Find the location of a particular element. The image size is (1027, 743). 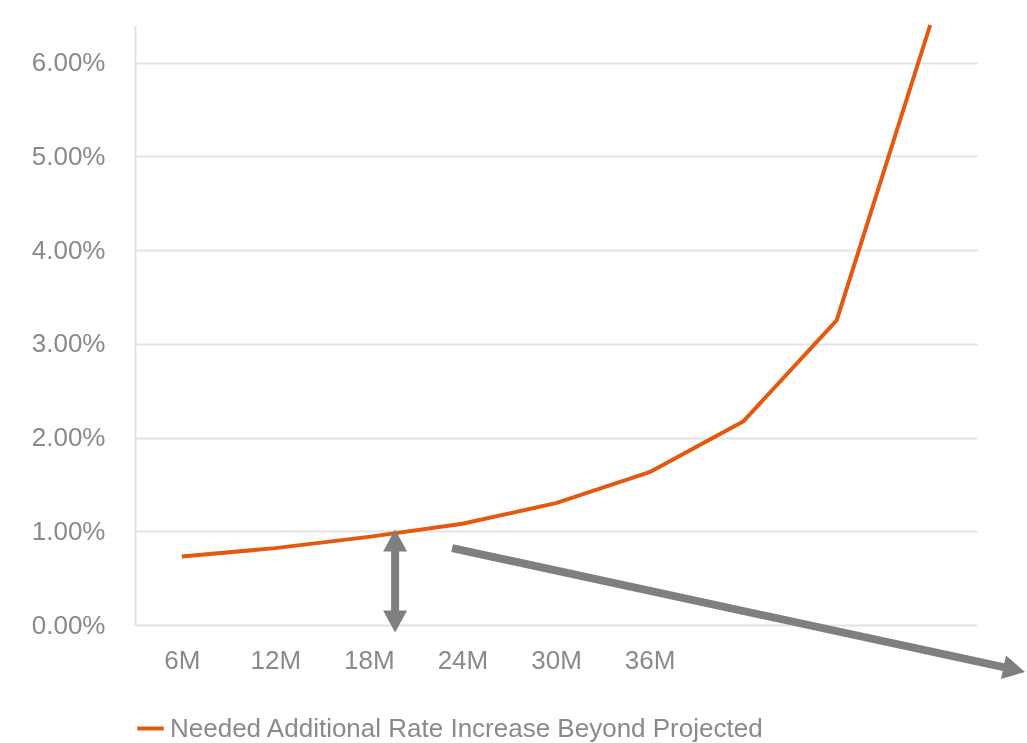

x-tick-label: 24M is located at coordinates (463, 659).